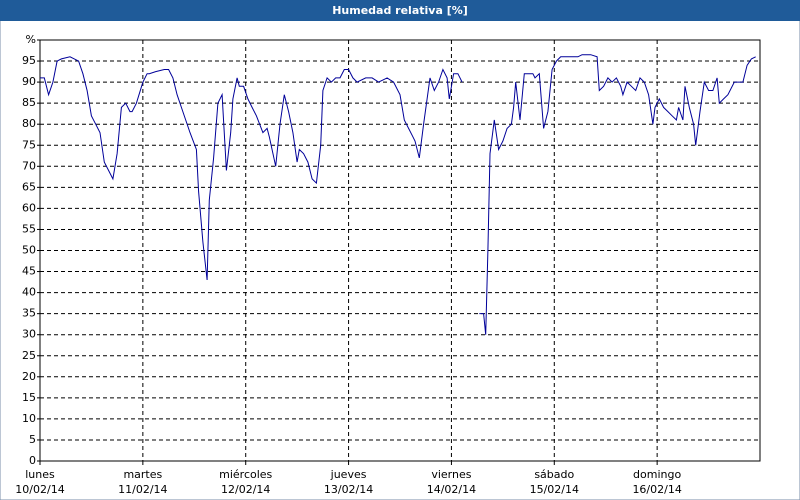 The height and width of the screenshot is (500, 800). What do you see at coordinates (142, 474) in the screenshot?
I see `x-tick-label: martes` at bounding box center [142, 474].